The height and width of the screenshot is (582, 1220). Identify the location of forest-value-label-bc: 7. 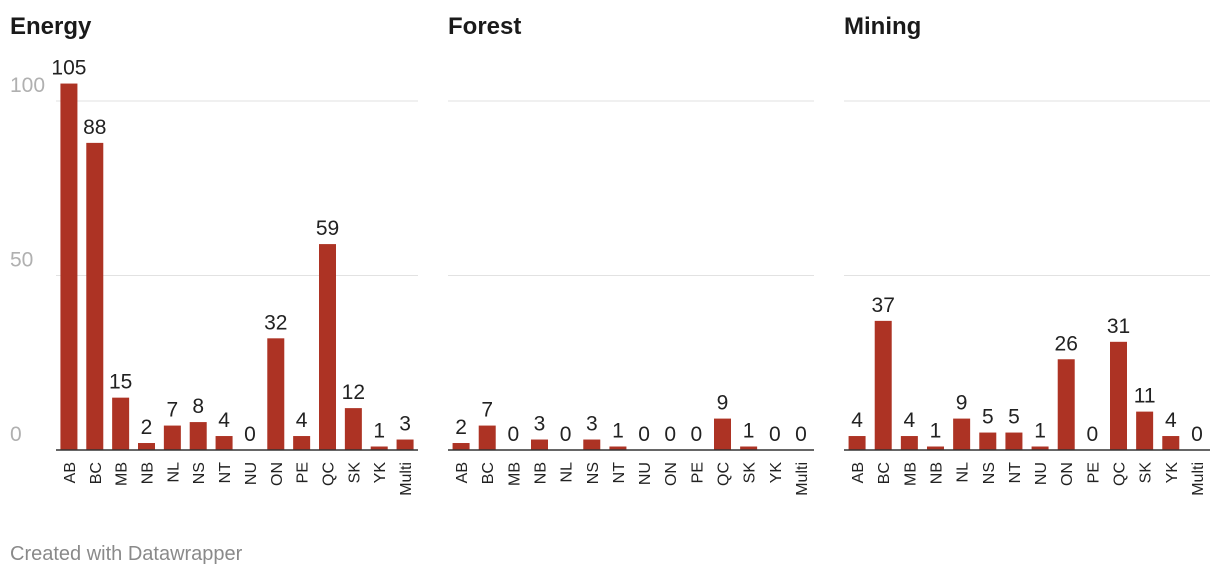
(487, 410).